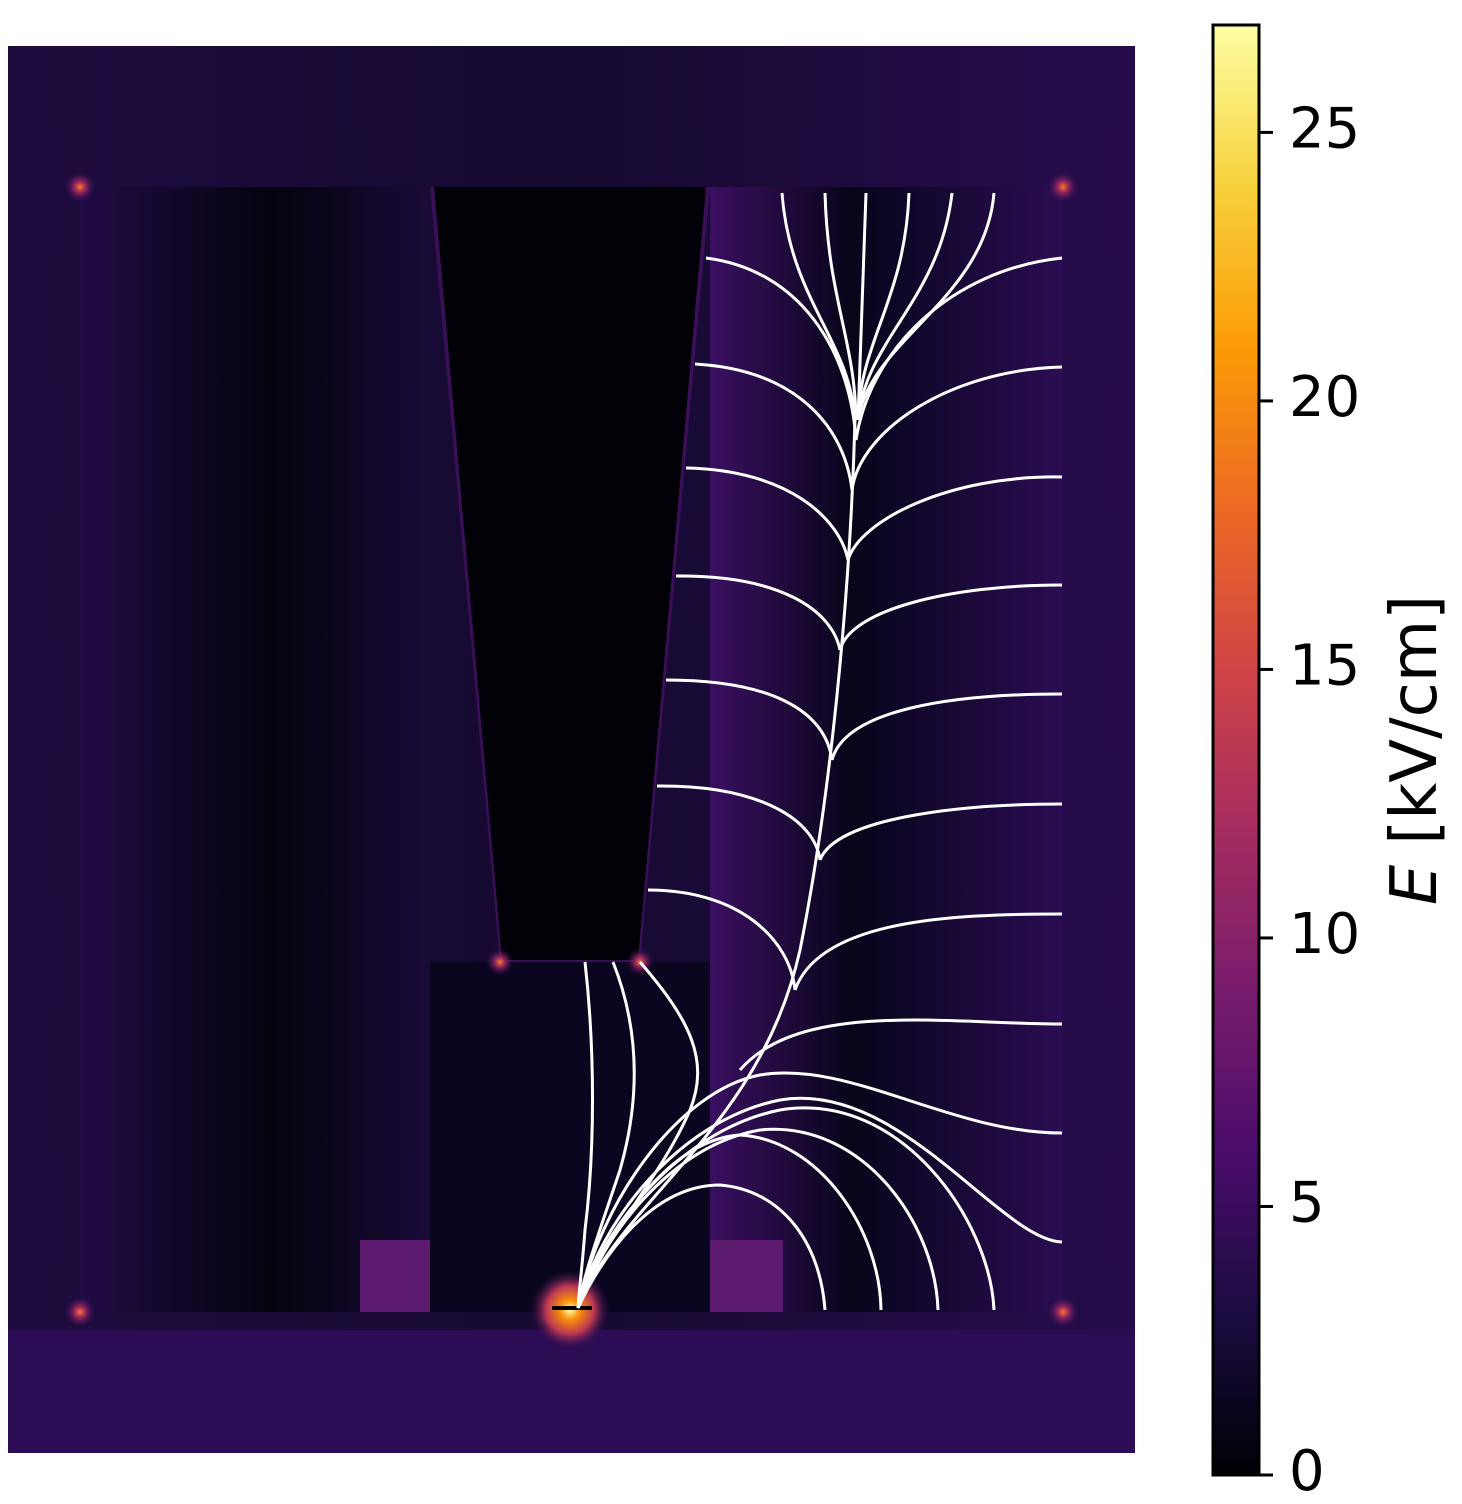 This screenshot has width=1462, height=1504. I want to click on tick-label: 20, so click(1324, 397).